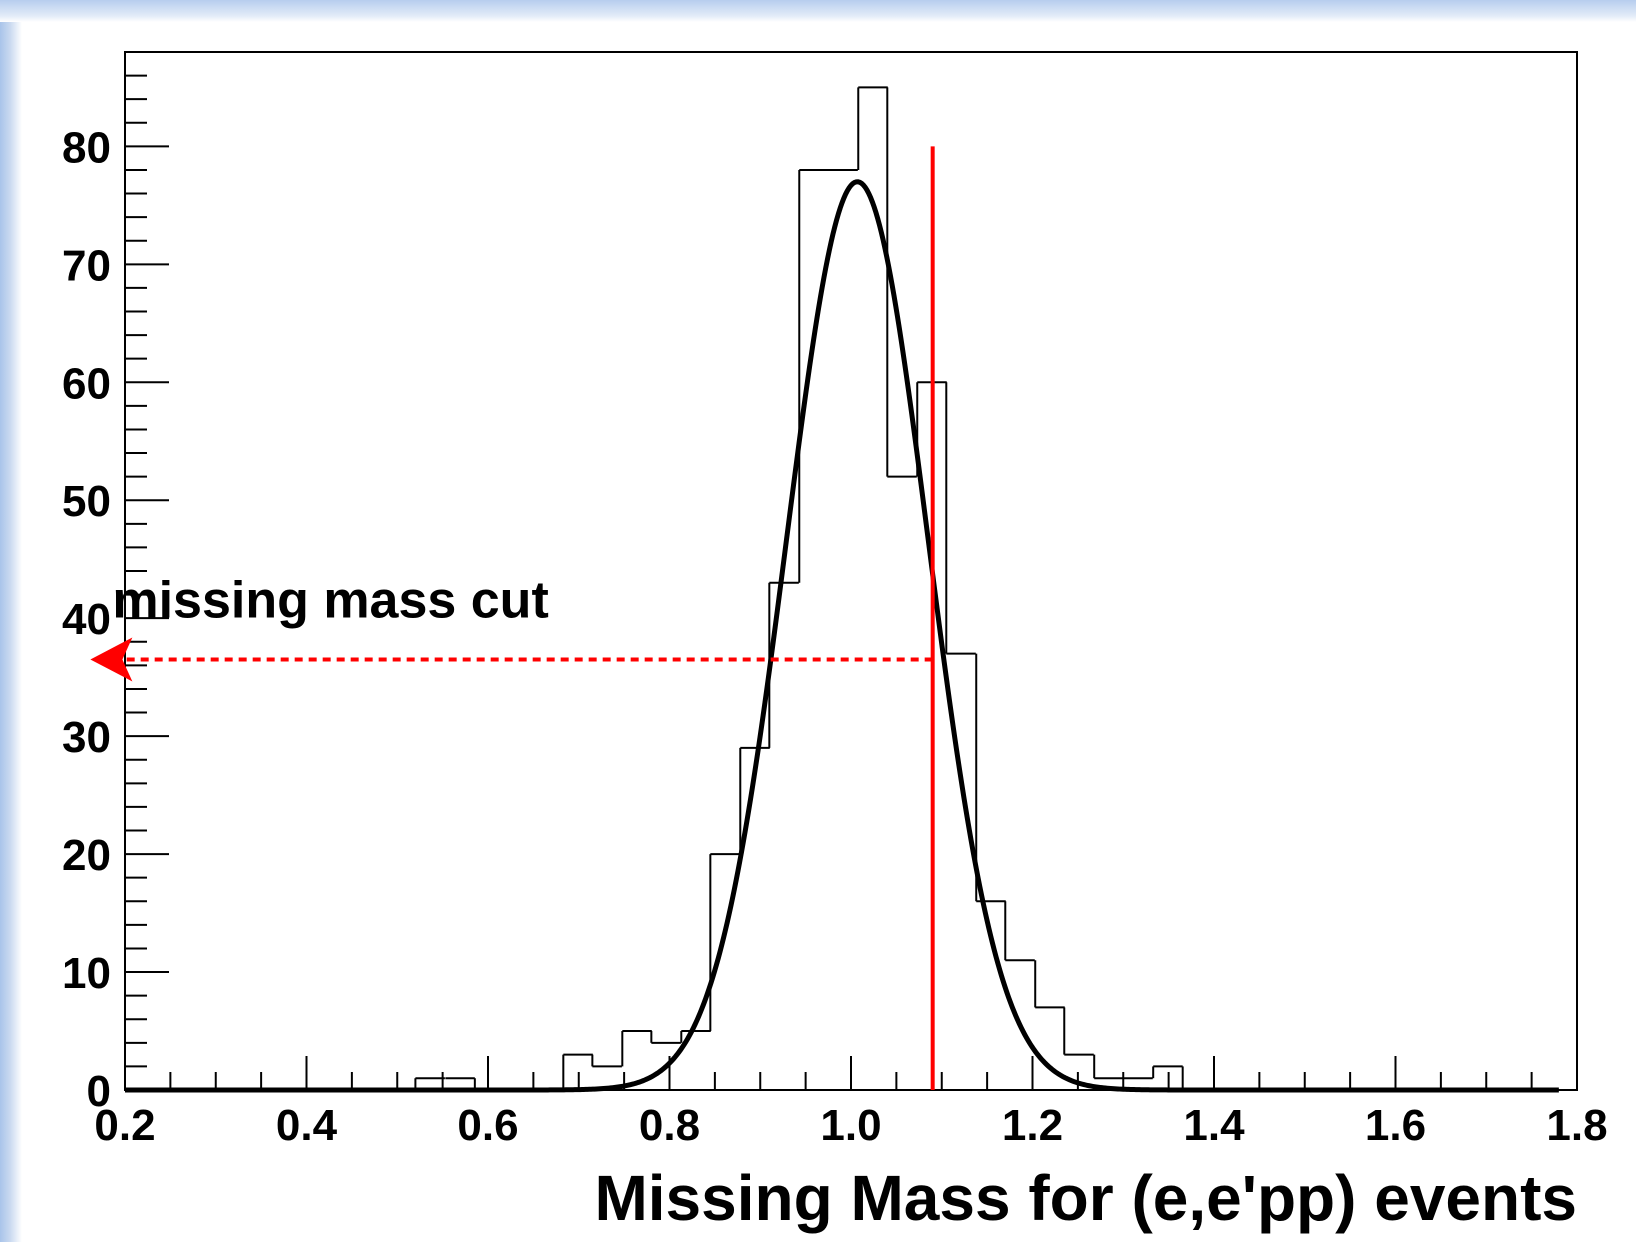 This screenshot has height=1242, width=1636. I want to click on y-tick-label: 50, so click(86, 501).